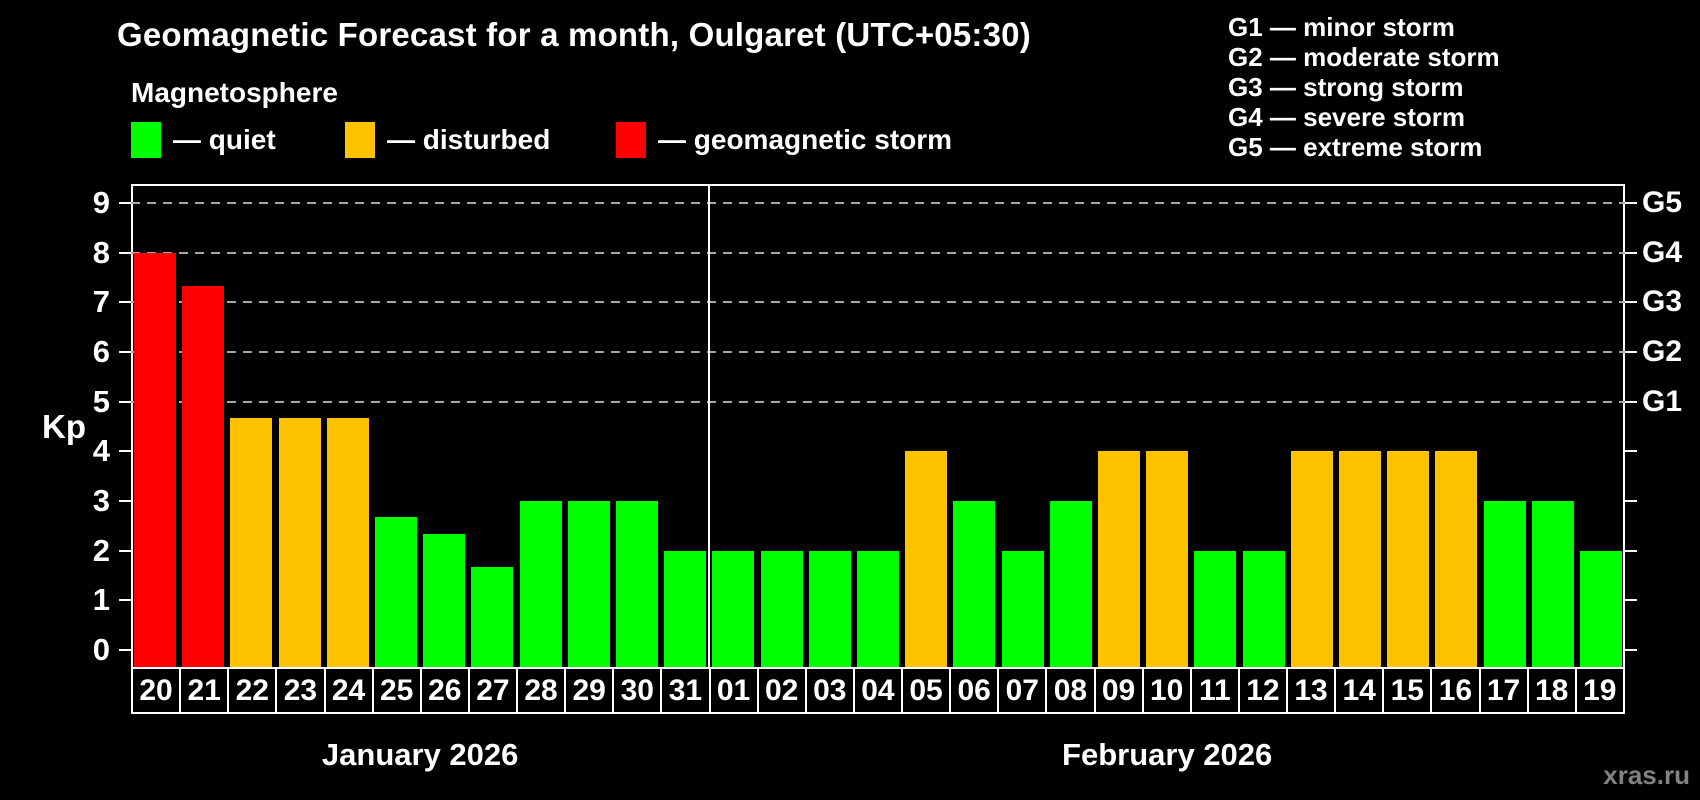 Image resolution: width=1700 pixels, height=800 pixels. What do you see at coordinates (101, 252) in the screenshot?
I see `y-tick-label-8: 8` at bounding box center [101, 252].